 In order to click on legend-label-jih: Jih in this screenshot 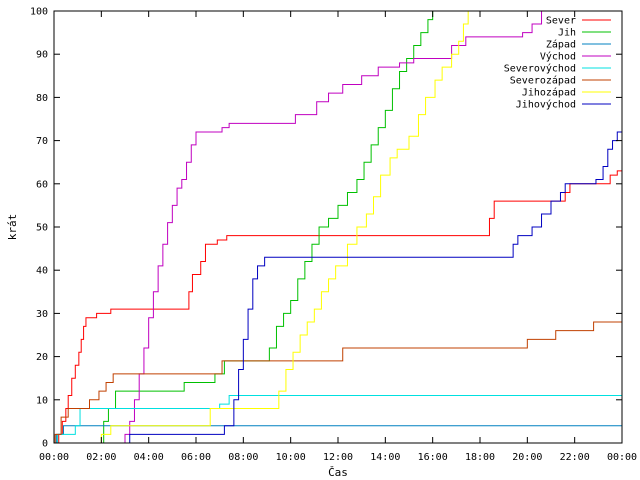, I will do `click(567, 33)`.